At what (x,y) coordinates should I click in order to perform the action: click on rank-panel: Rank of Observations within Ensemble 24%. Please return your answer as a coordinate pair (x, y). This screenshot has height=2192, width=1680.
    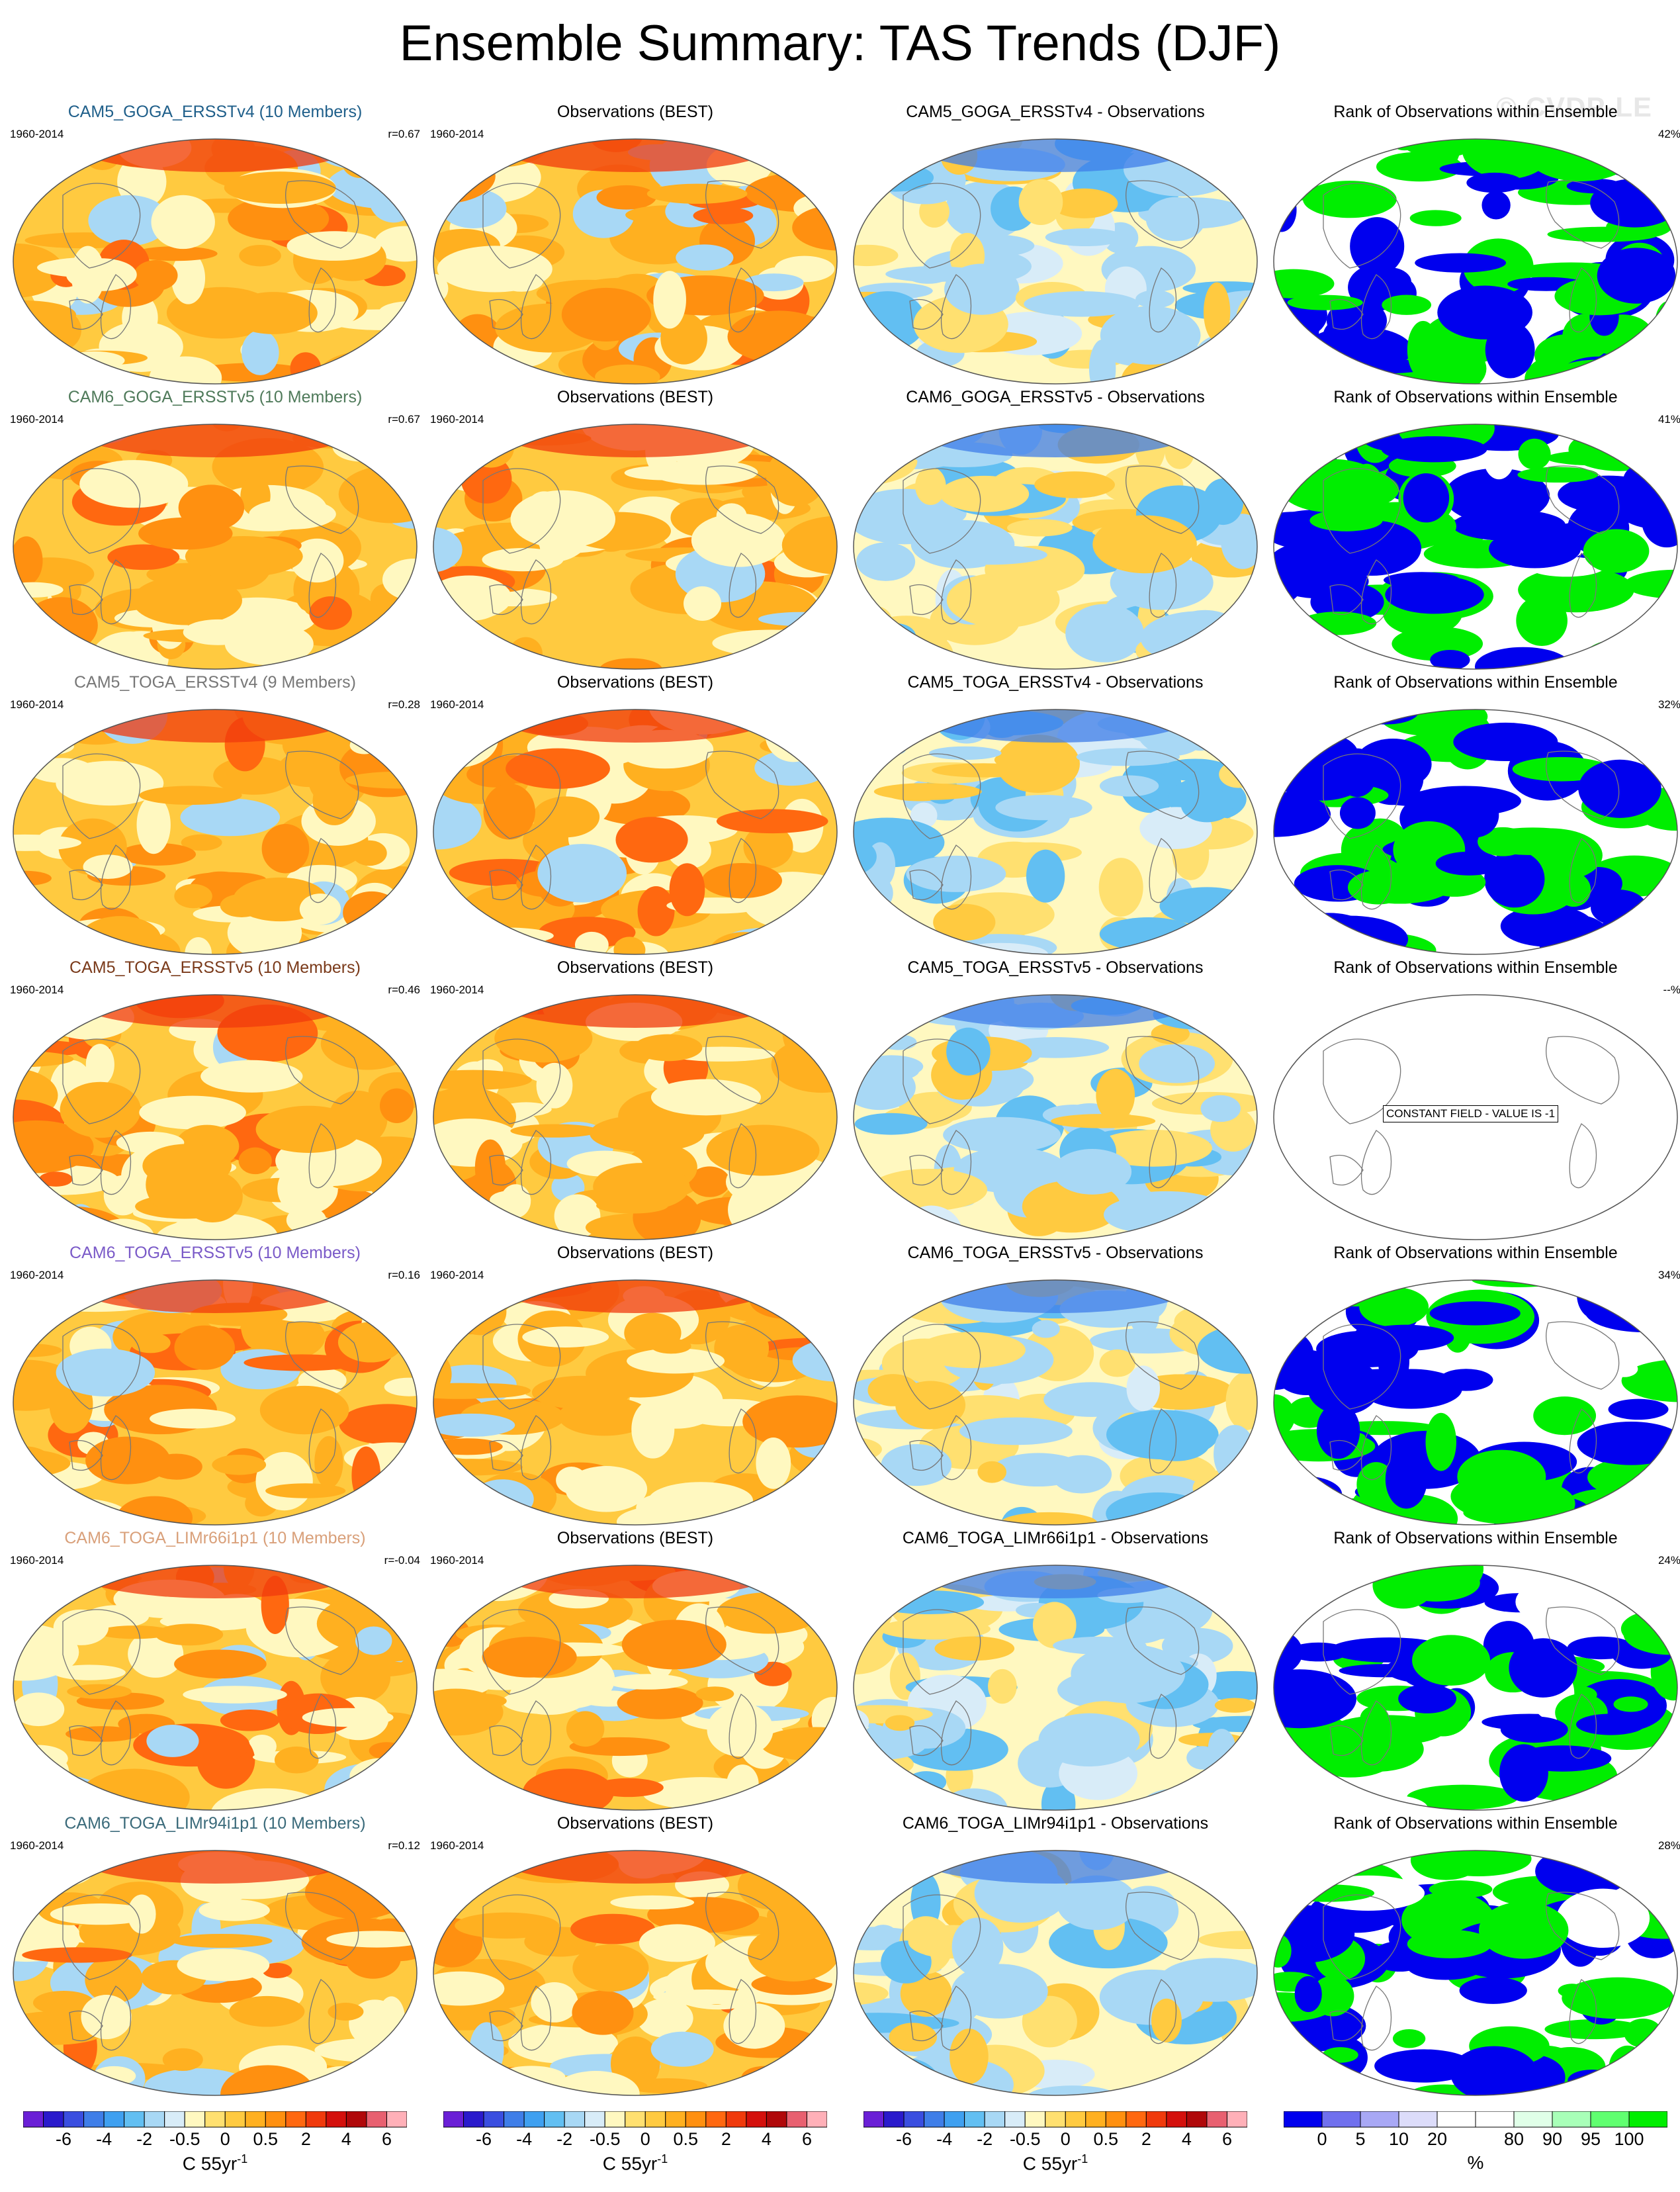
    Looking at the image, I should click on (1475, 1670).